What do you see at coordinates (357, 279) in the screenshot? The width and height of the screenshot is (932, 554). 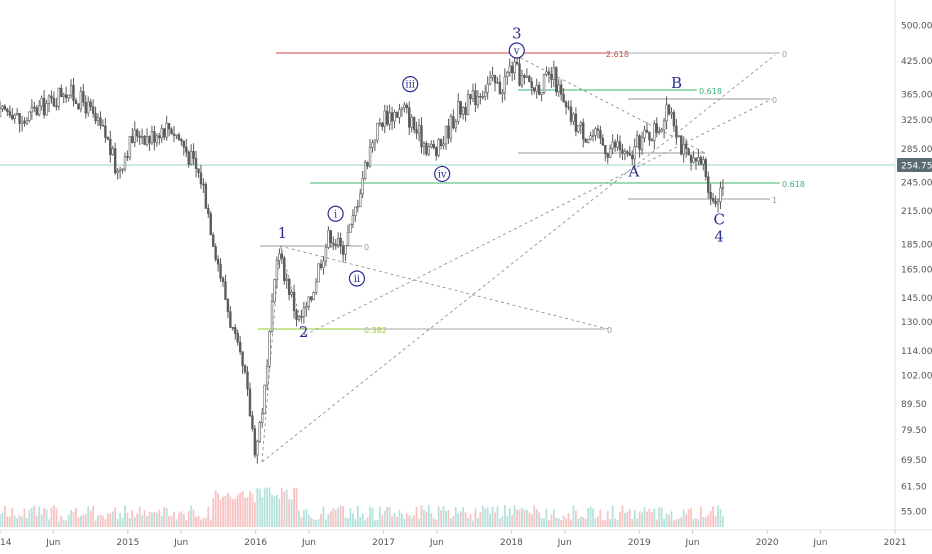 I see `wave-circle-label-ii: ii` at bounding box center [357, 279].